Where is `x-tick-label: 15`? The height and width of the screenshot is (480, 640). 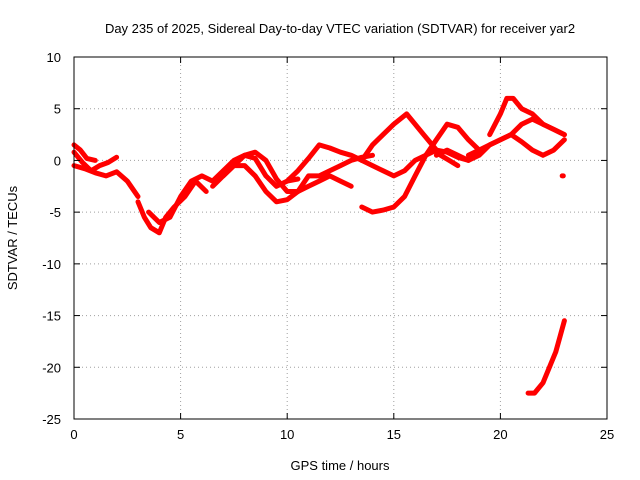 x-tick-label: 15 is located at coordinates (394, 434).